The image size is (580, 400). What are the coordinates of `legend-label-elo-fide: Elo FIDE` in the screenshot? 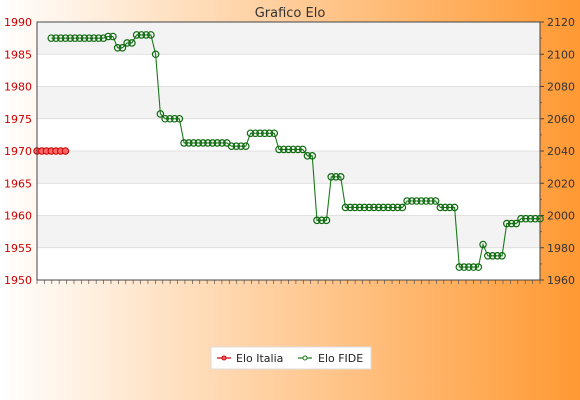 It's located at (340, 358).